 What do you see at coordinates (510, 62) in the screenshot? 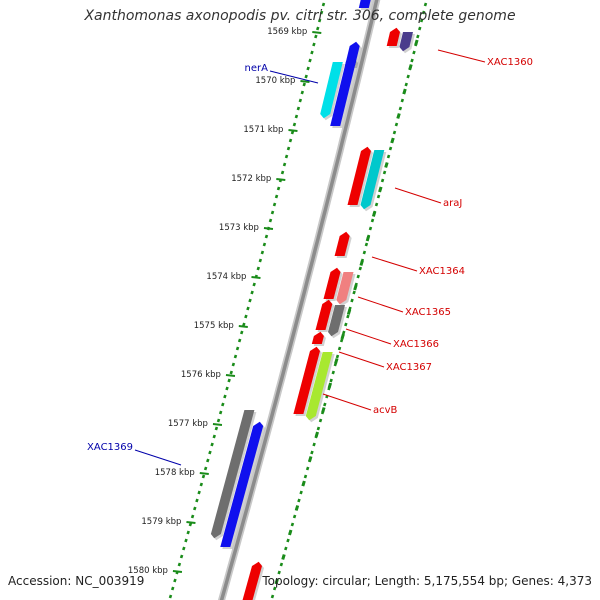
I see `gene-label: XAC1360` at bounding box center [510, 62].